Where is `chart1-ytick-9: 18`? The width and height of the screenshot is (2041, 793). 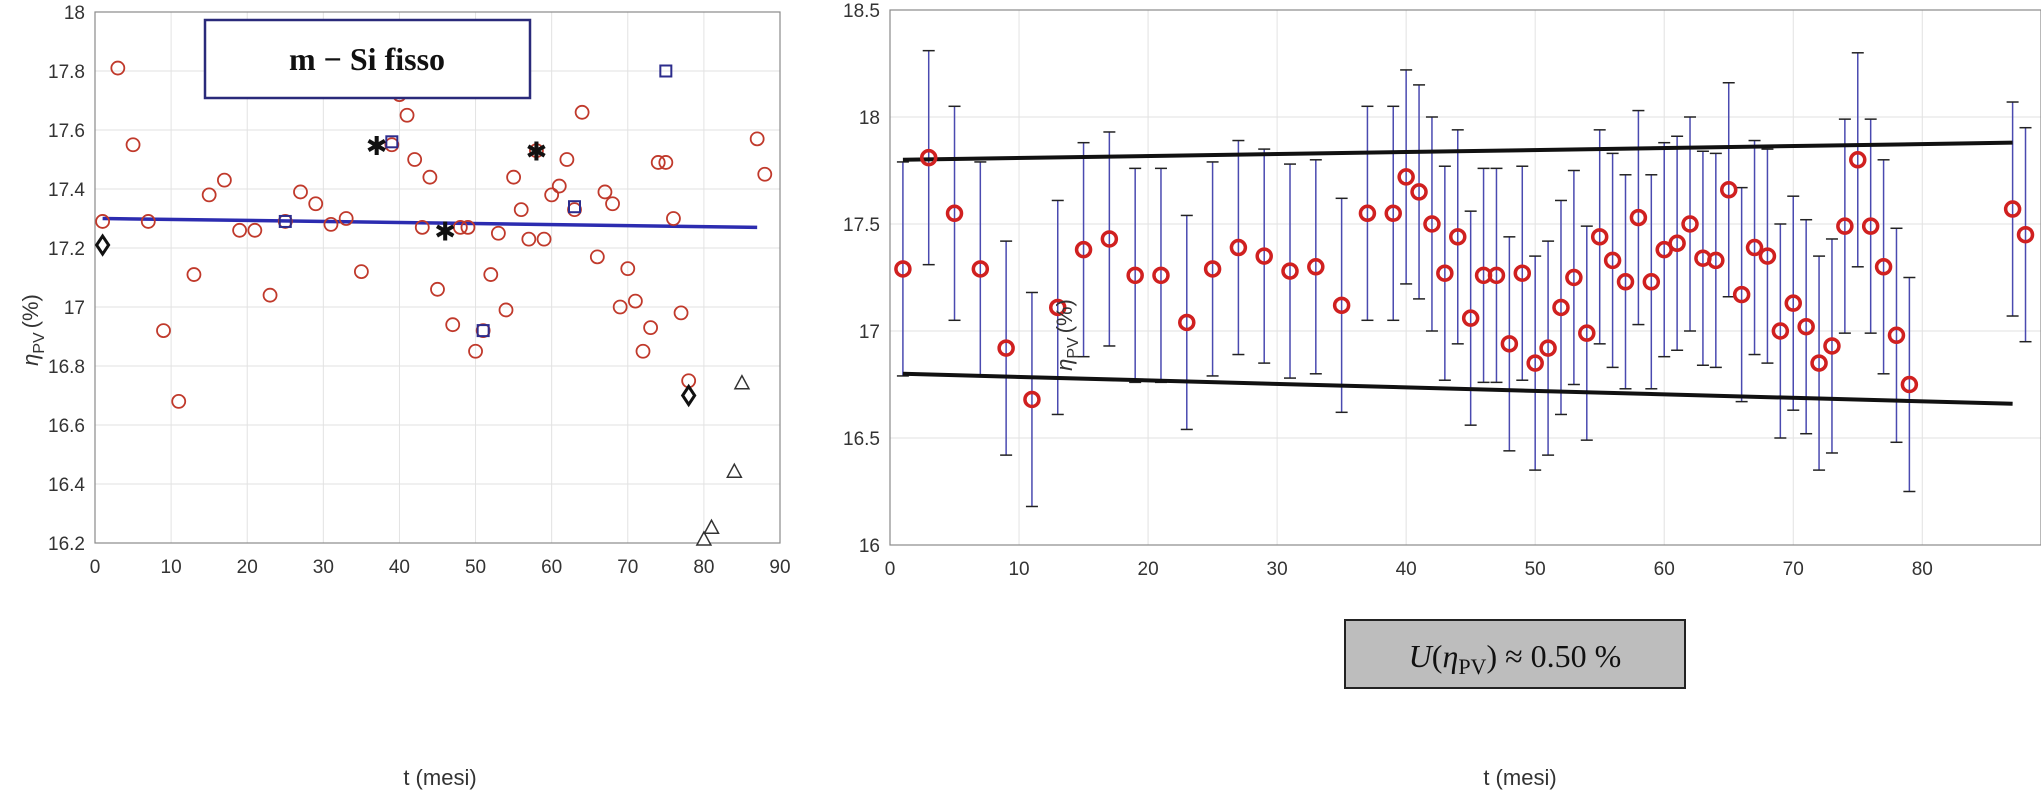 chart1-ytick-9: 18 is located at coordinates (74, 13).